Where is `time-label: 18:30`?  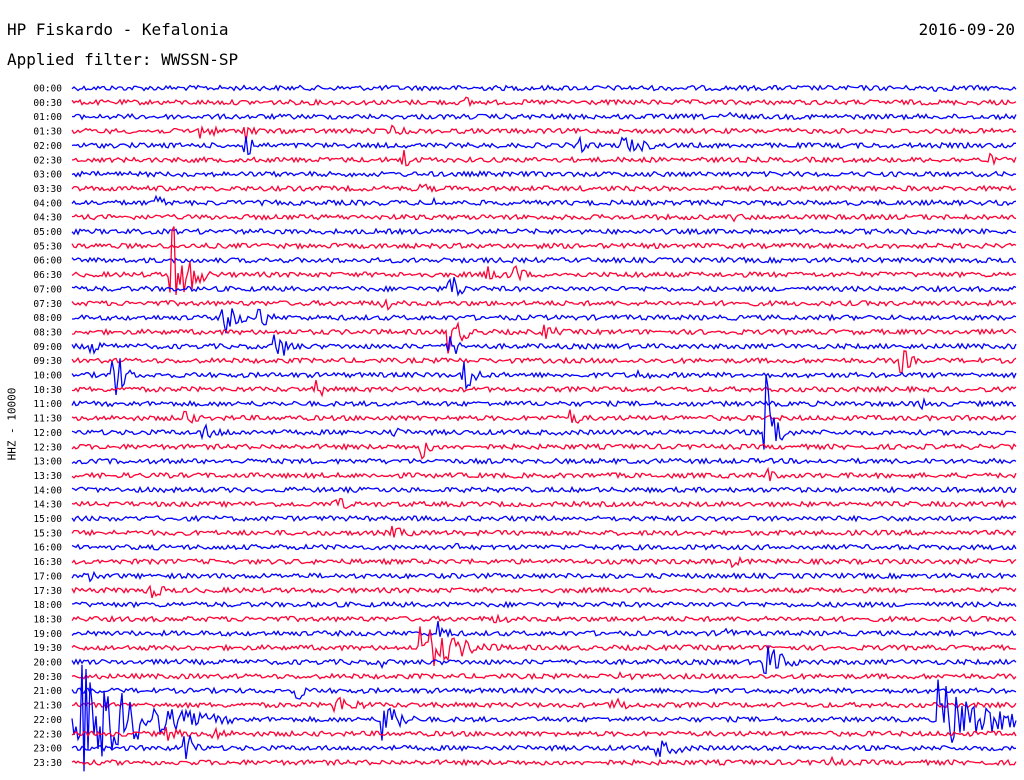 time-label: 18:30 is located at coordinates (47, 619).